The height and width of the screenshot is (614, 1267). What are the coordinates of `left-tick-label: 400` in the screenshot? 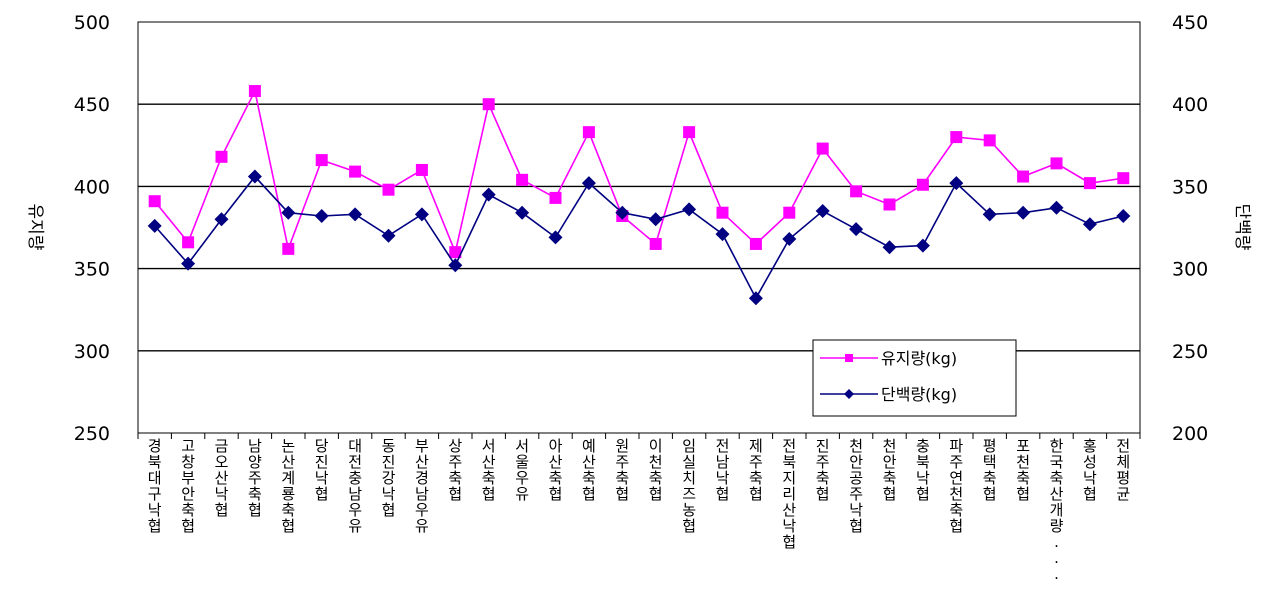 It's located at (92, 187).